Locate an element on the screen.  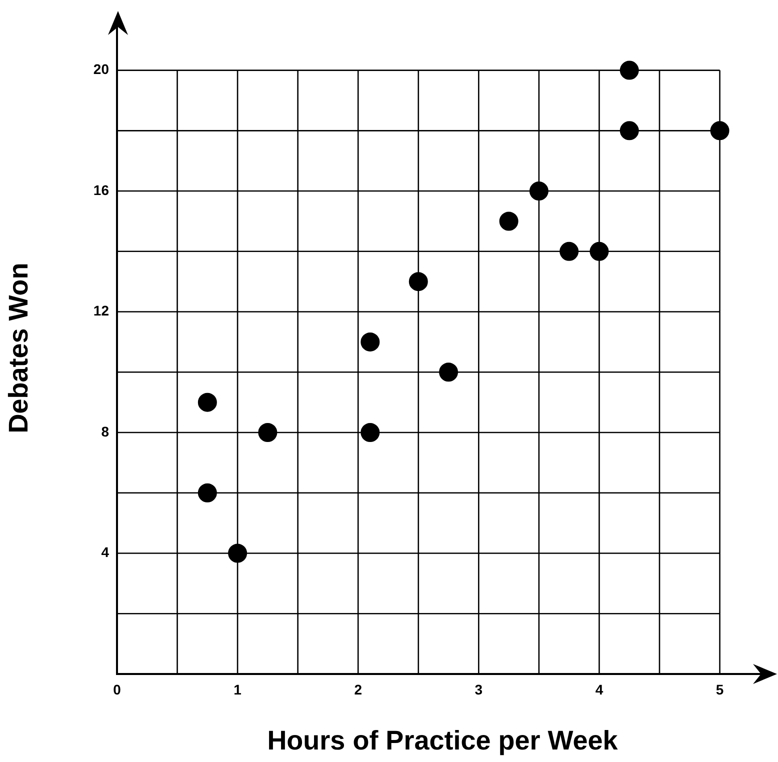
x-axis-title: Hours of Practice per Week is located at coordinates (443, 740).